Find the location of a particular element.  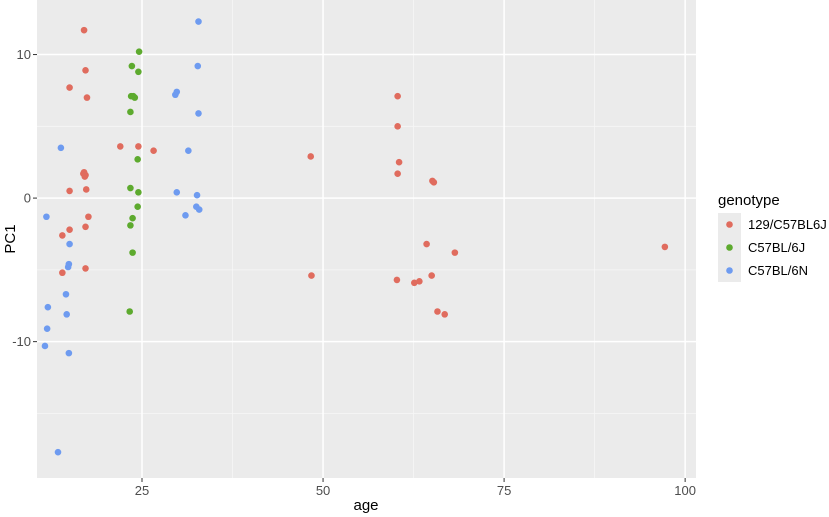

y-axis-title: PC1 is located at coordinates (10, 238).